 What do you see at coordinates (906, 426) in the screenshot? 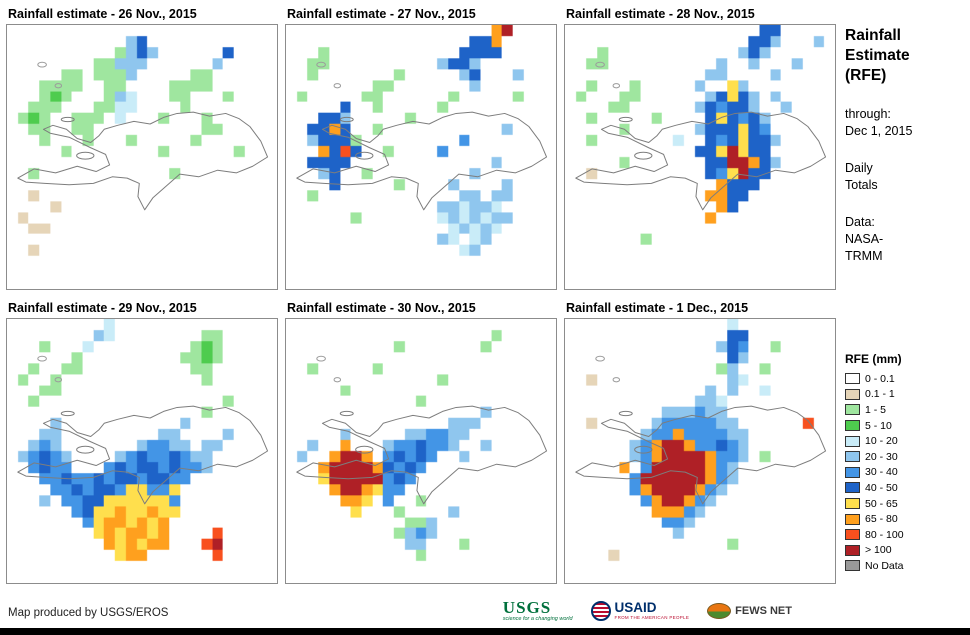
I see `legend-item: 5 - 10` at bounding box center [906, 426].